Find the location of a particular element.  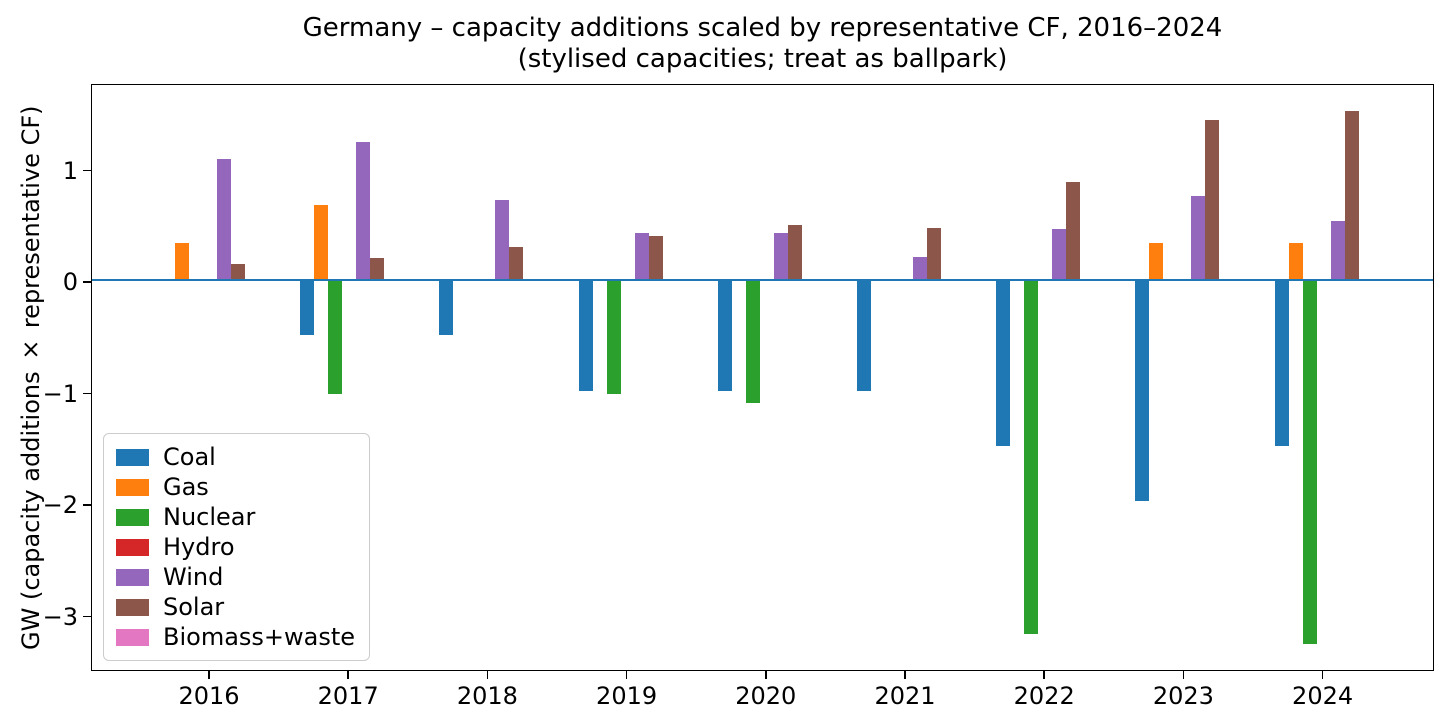

x-tick-mark-2019 is located at coordinates (626, 675).